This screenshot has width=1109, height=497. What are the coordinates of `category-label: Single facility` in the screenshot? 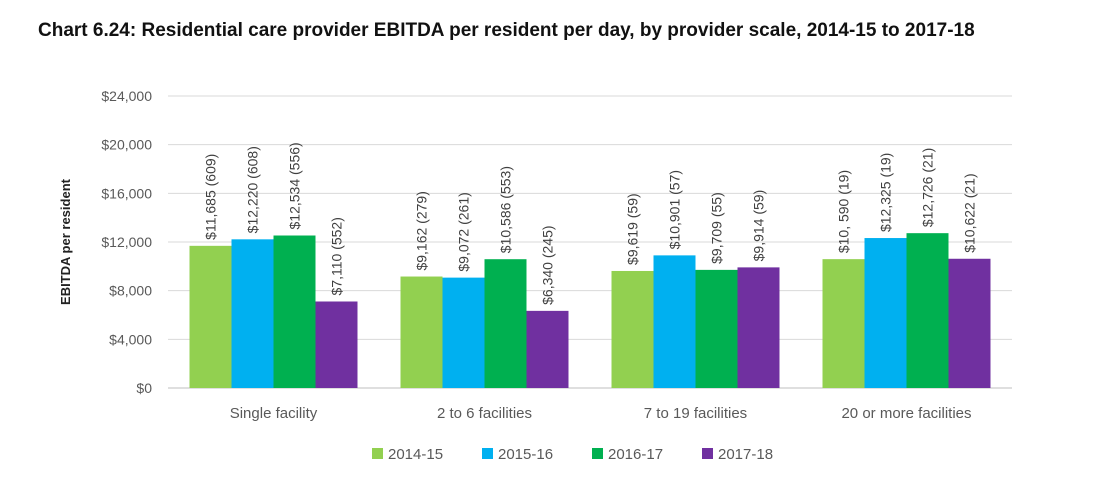 It's located at (274, 413).